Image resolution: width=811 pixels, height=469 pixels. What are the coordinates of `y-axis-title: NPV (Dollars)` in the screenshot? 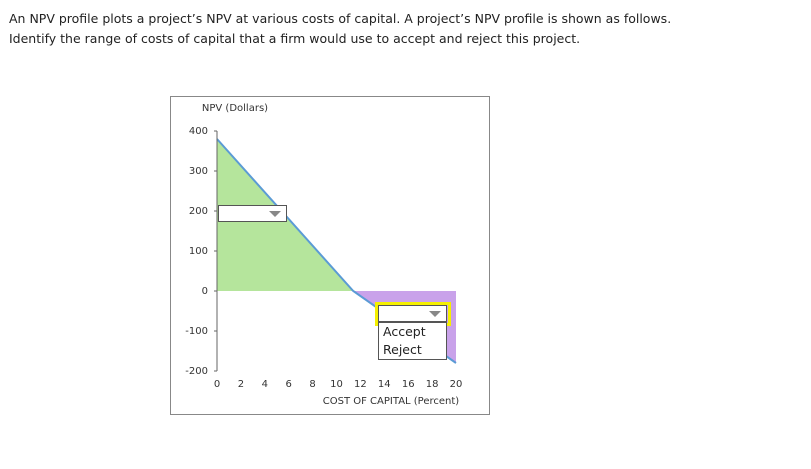 It's located at (235, 108).